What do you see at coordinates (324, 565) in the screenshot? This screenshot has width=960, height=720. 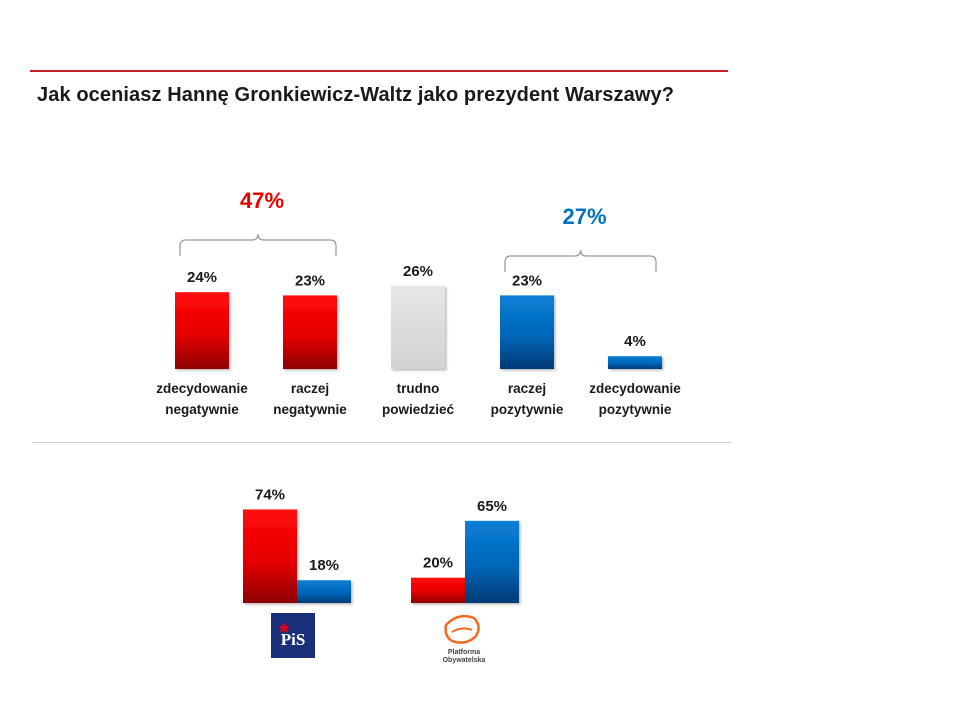 I see `party-bar-value-label: 18%` at bounding box center [324, 565].